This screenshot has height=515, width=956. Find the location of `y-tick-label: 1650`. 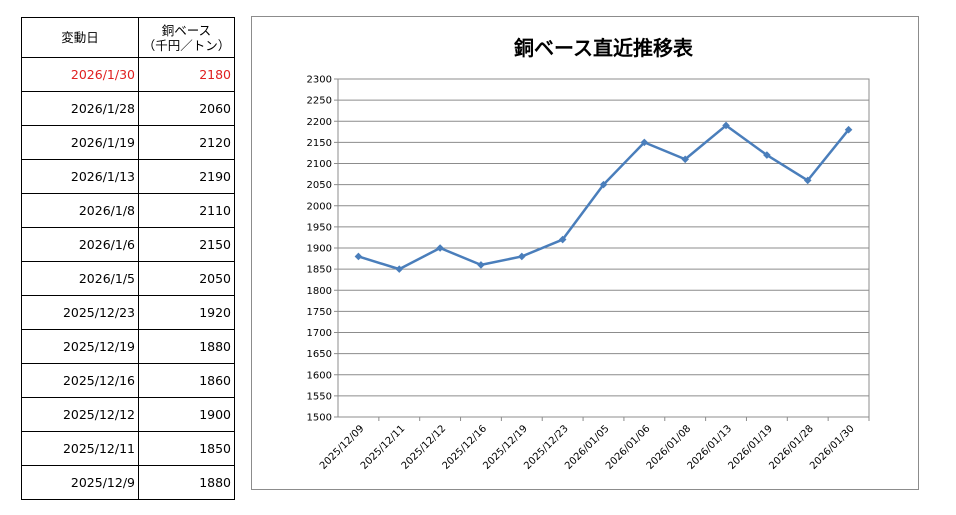

y-tick-label: 1650 is located at coordinates (319, 354).